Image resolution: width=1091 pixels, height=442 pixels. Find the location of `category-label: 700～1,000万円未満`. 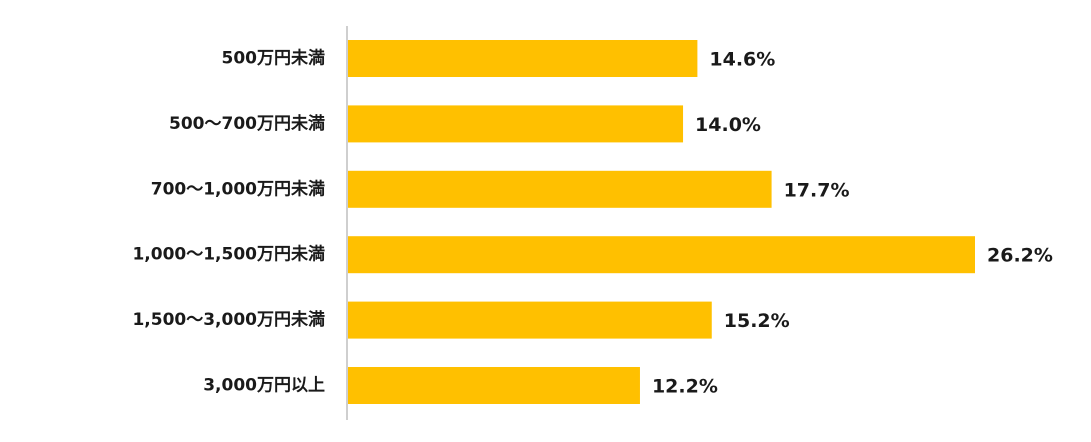

category-label: 700～1,000万円未満 is located at coordinates (238, 188).